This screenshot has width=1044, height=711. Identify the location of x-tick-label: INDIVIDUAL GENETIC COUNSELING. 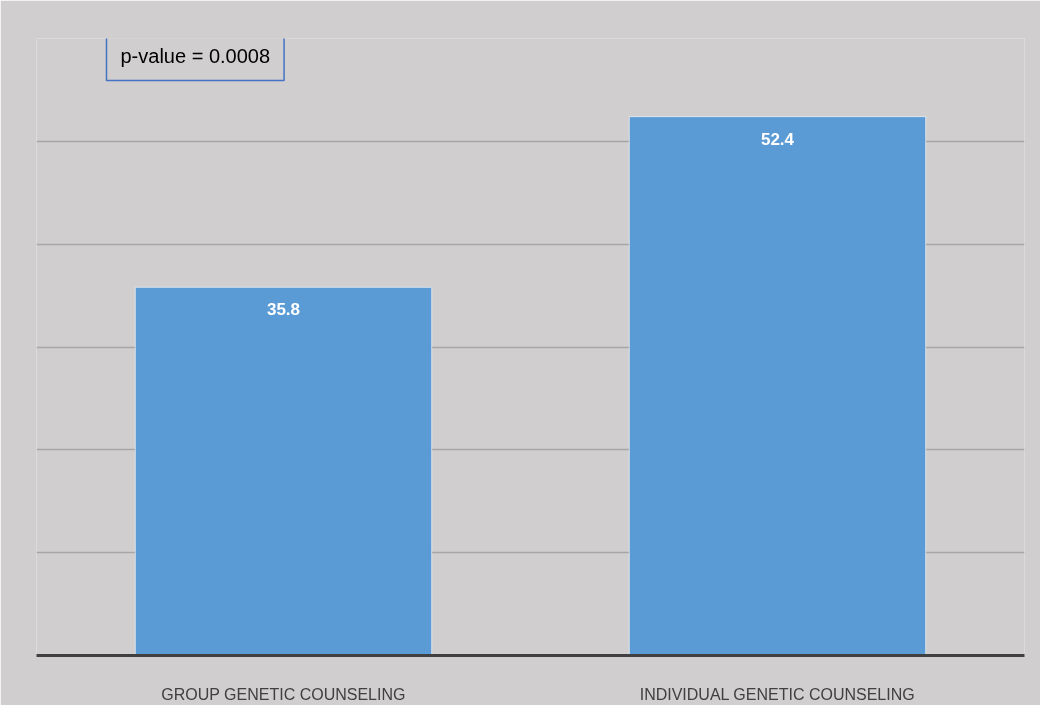
(777, 694).